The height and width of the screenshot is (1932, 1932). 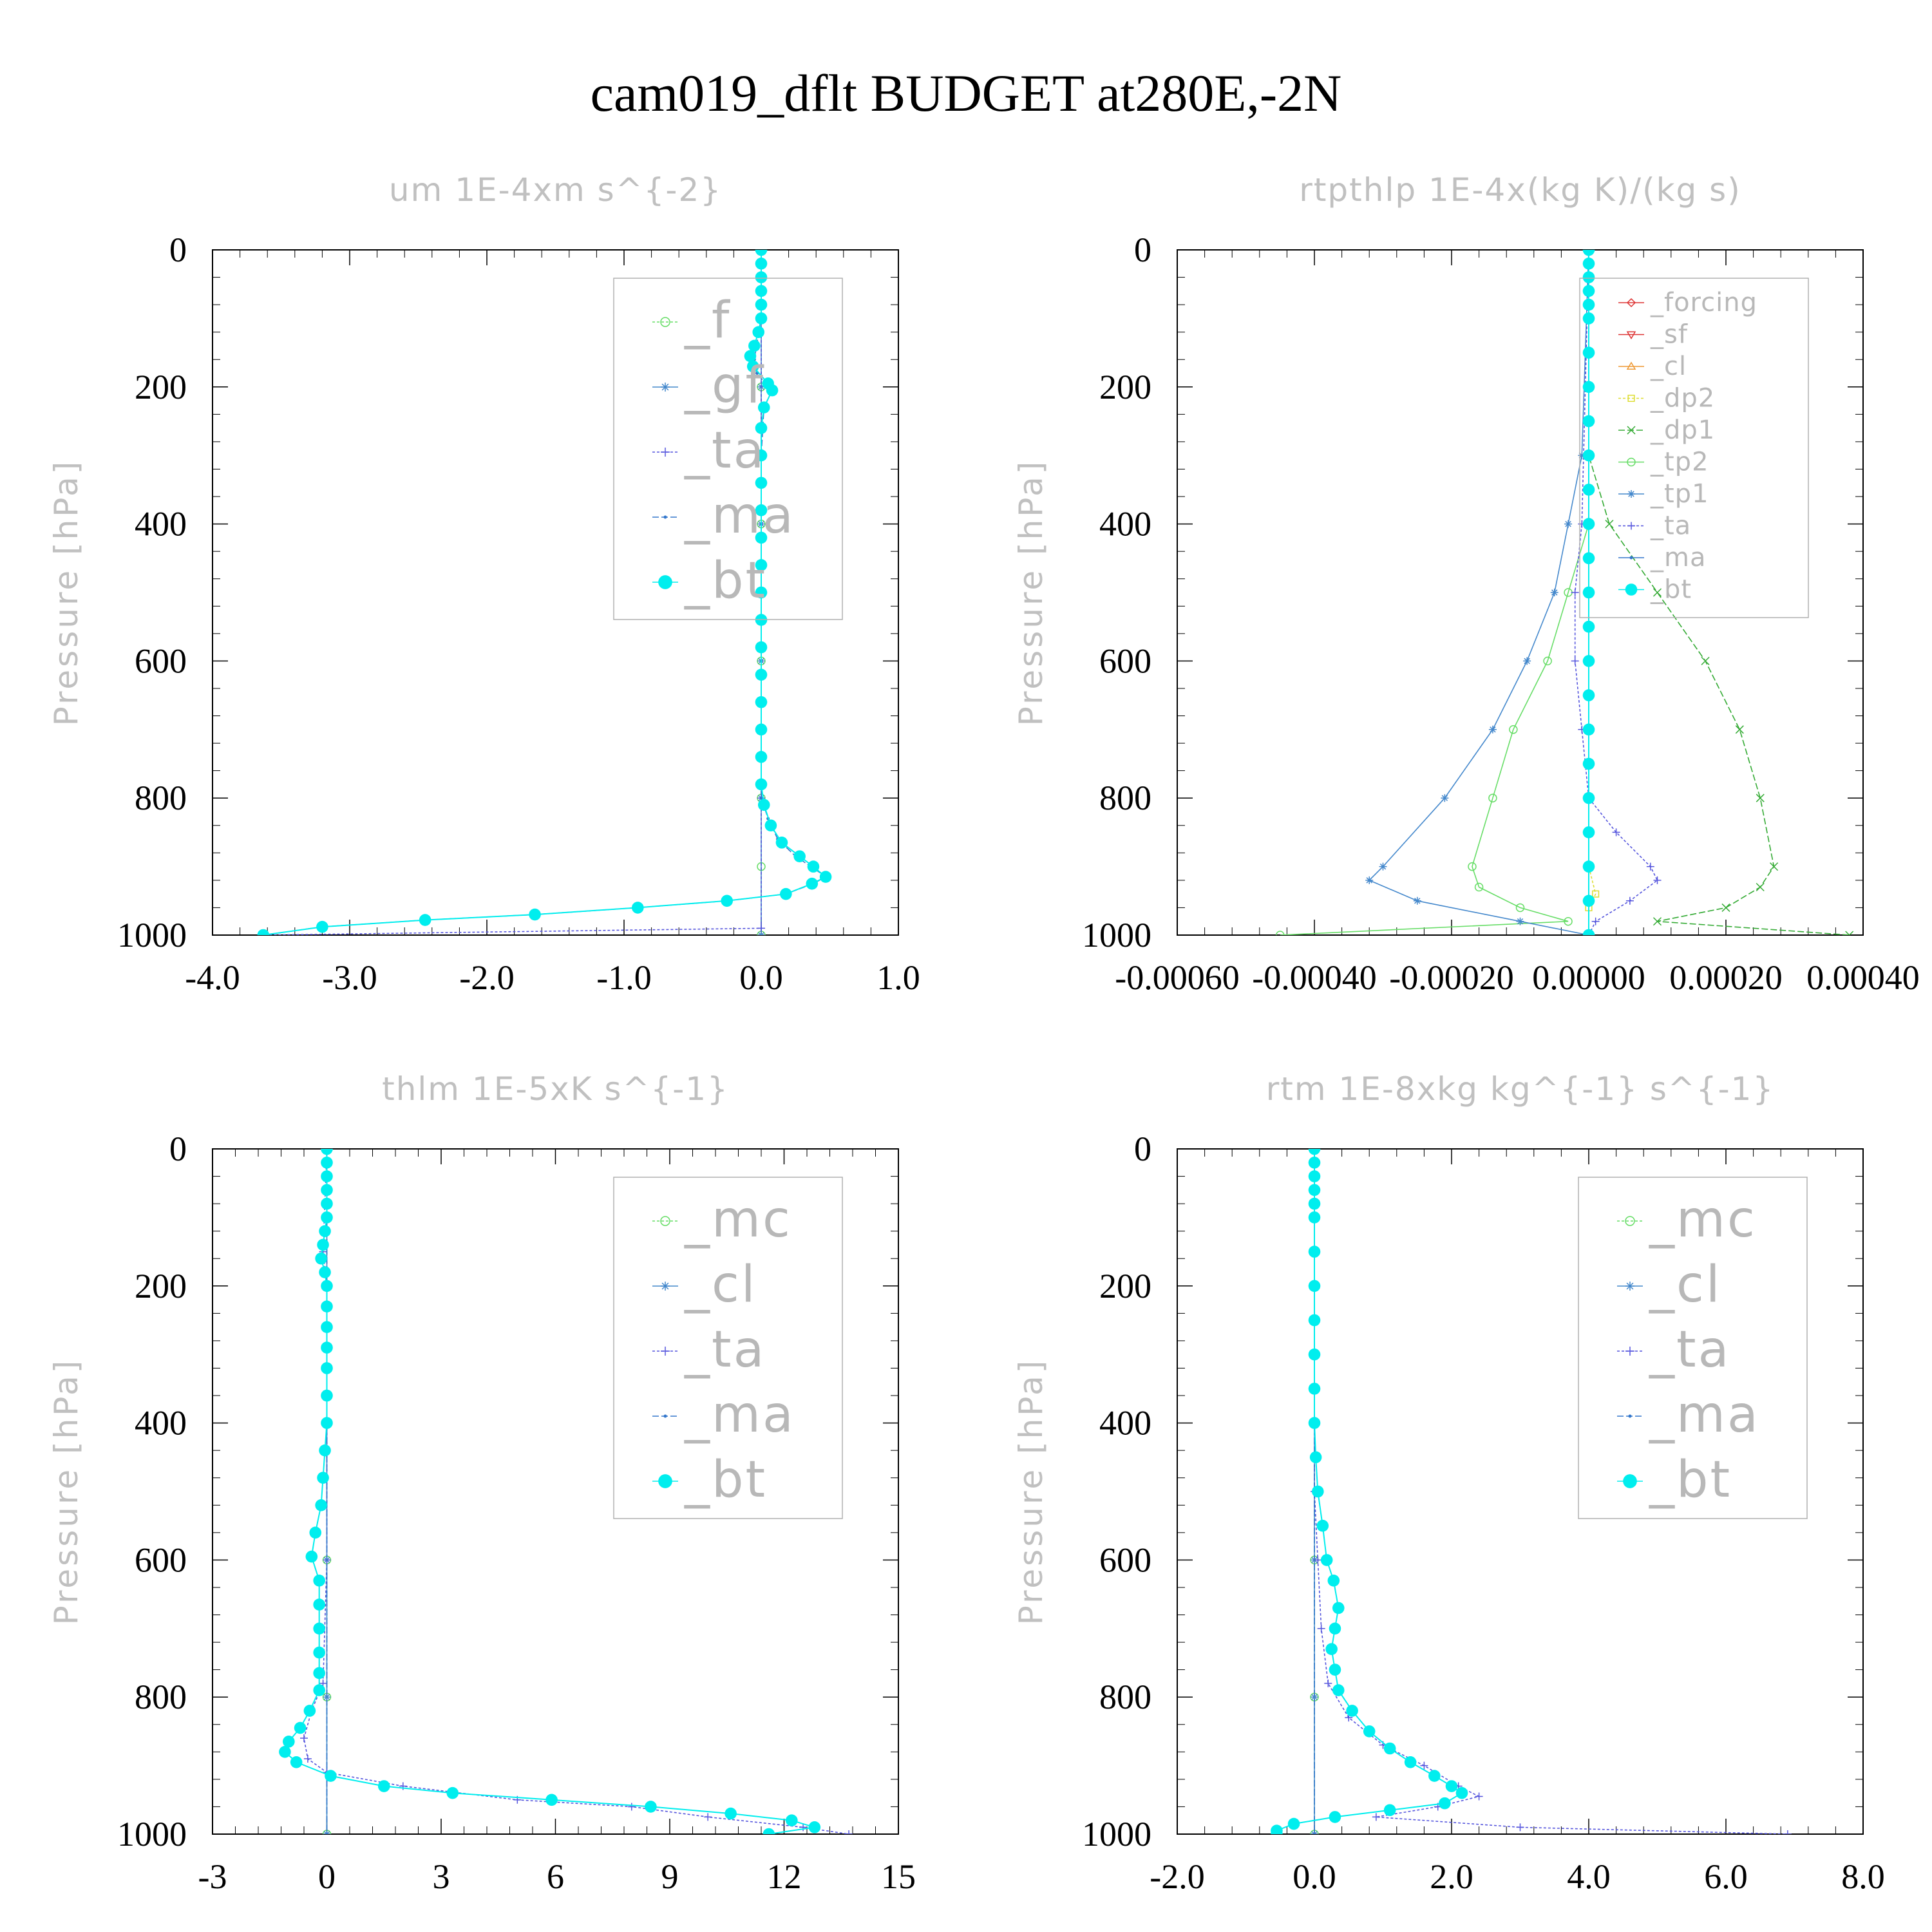 I want to click on legend-marker-ta-shape, so click(x=665, y=1351).